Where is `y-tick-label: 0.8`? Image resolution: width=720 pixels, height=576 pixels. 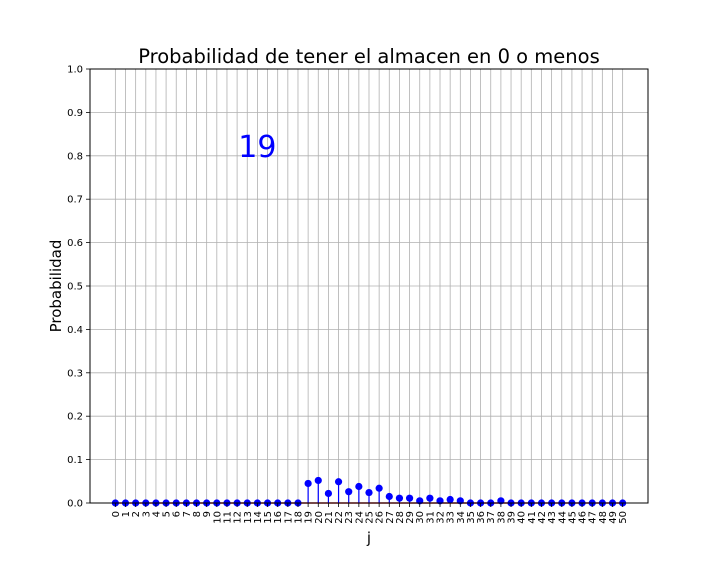 y-tick-label: 0.8 is located at coordinates (75, 156).